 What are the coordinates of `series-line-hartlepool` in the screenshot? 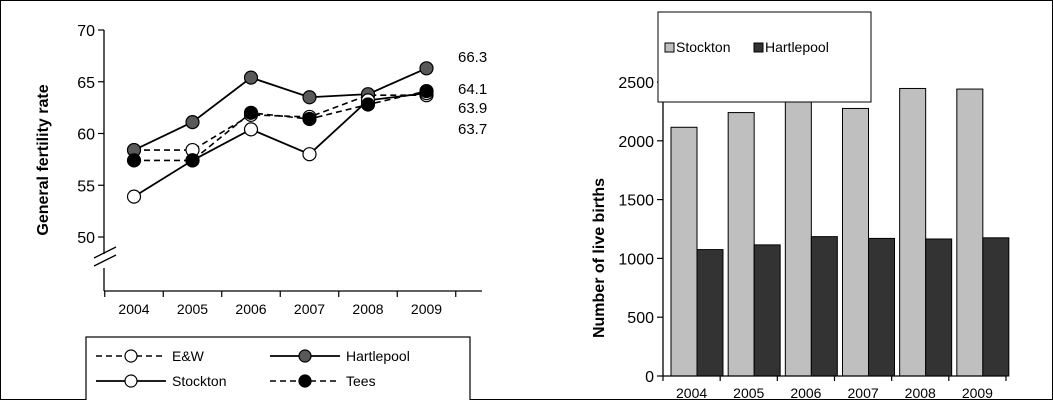 It's located at (280, 109).